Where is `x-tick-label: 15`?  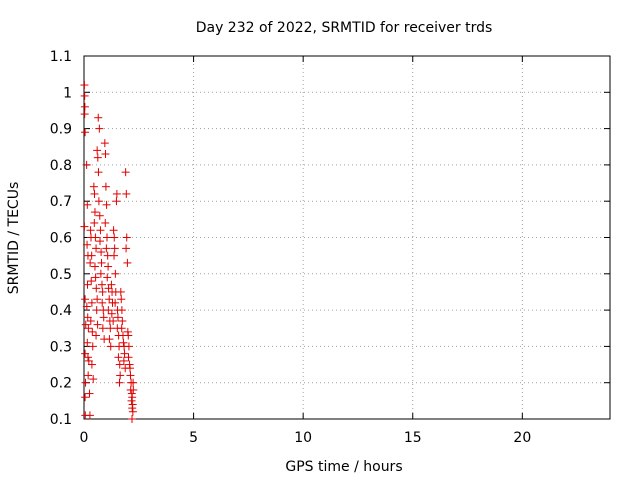
x-tick-label: 15 is located at coordinates (413, 438).